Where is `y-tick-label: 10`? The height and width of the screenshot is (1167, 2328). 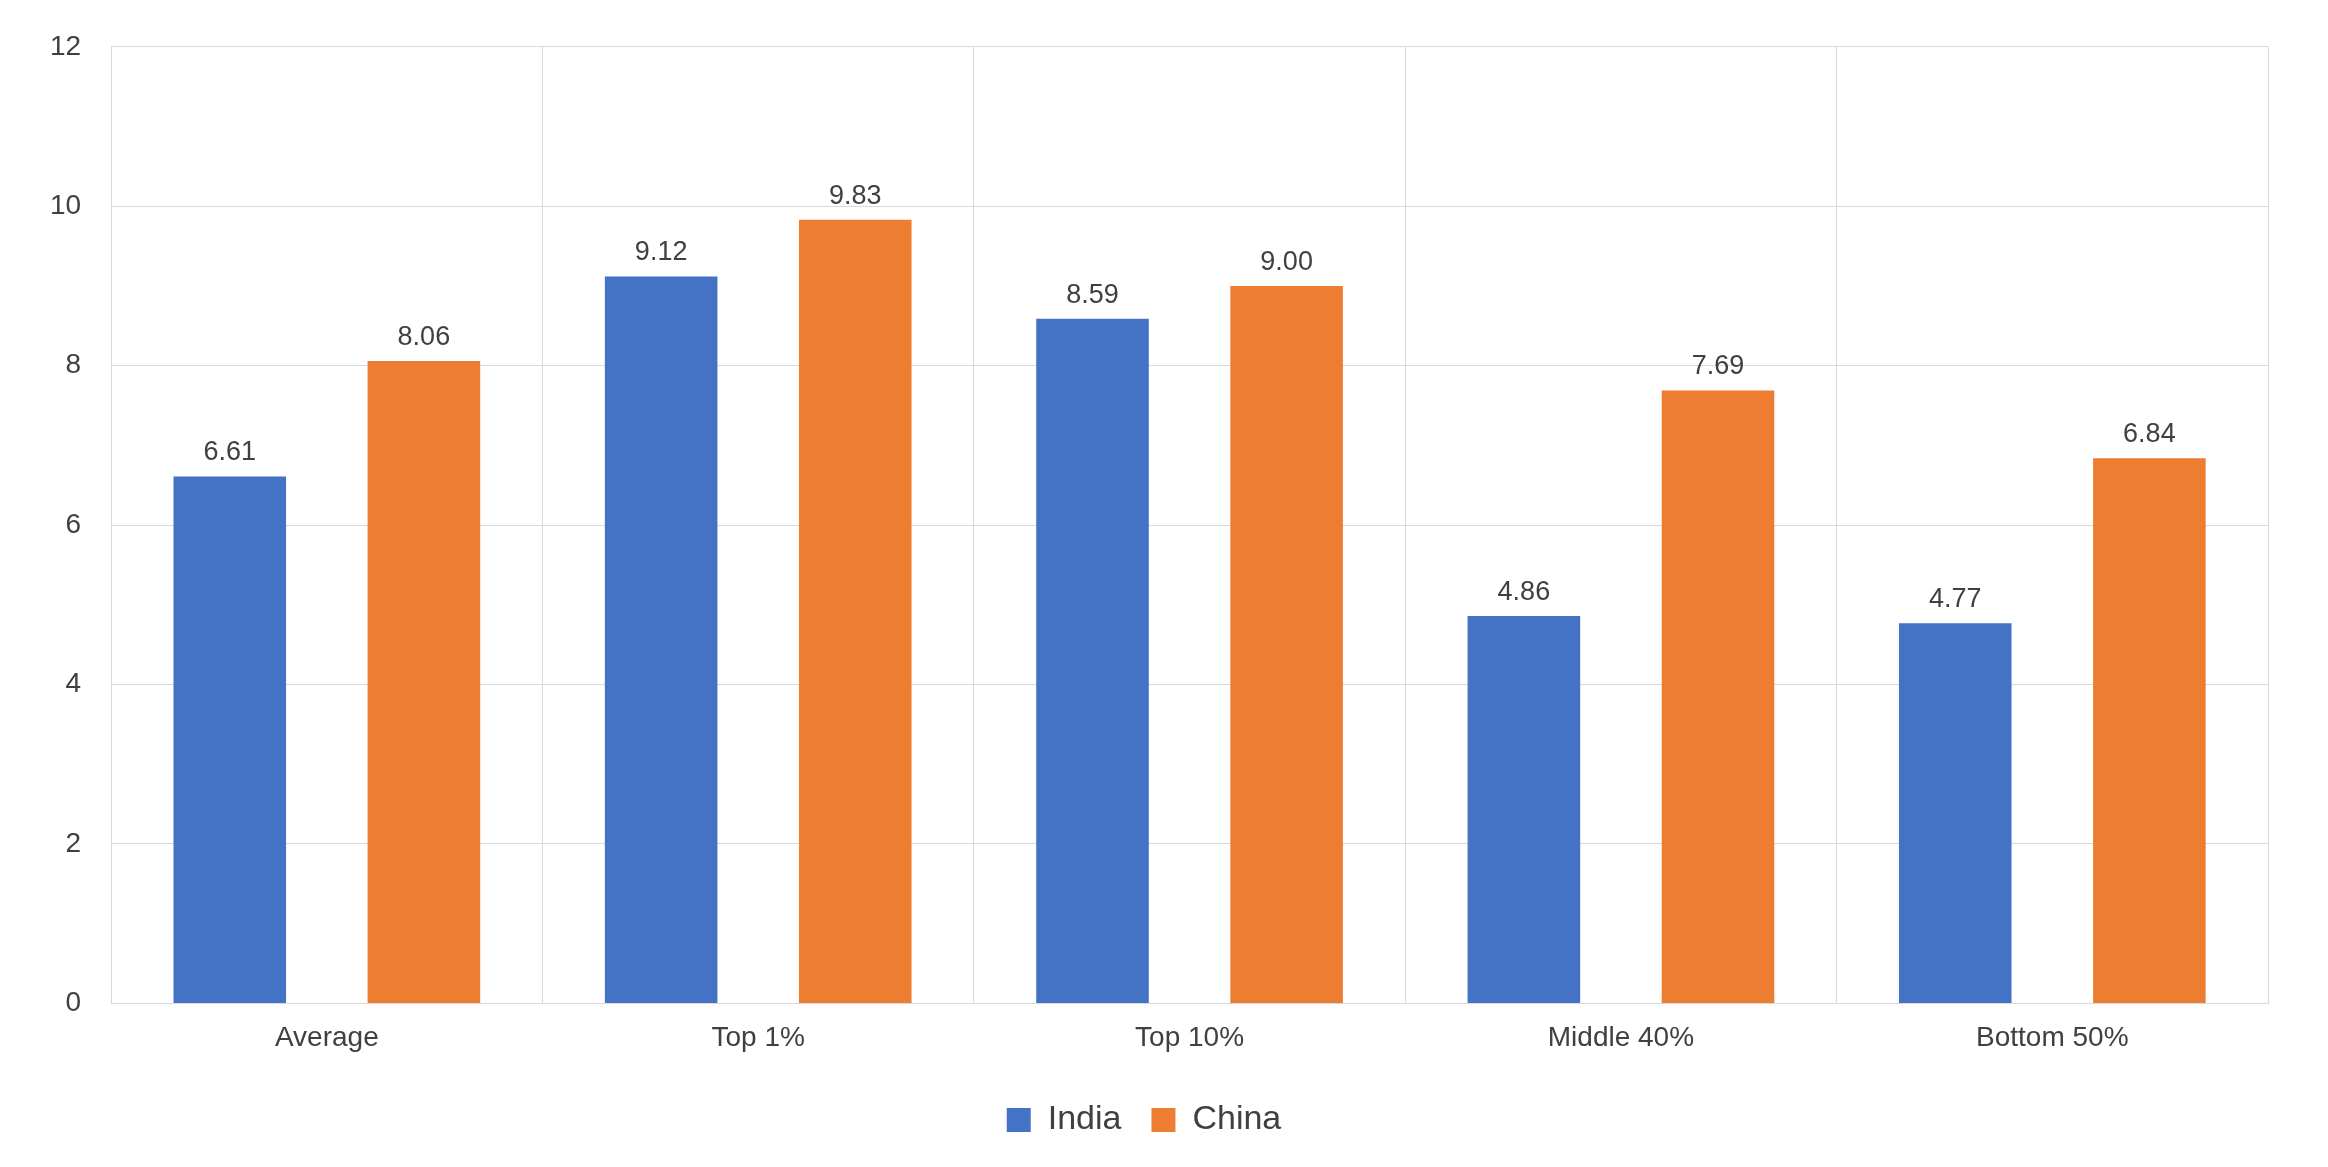
y-tick-label: 10 is located at coordinates (65, 204).